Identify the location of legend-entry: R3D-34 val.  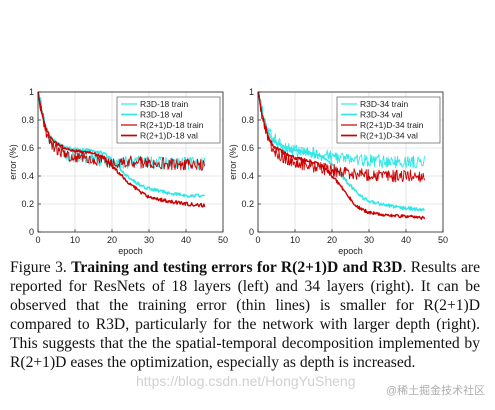
(381, 115).